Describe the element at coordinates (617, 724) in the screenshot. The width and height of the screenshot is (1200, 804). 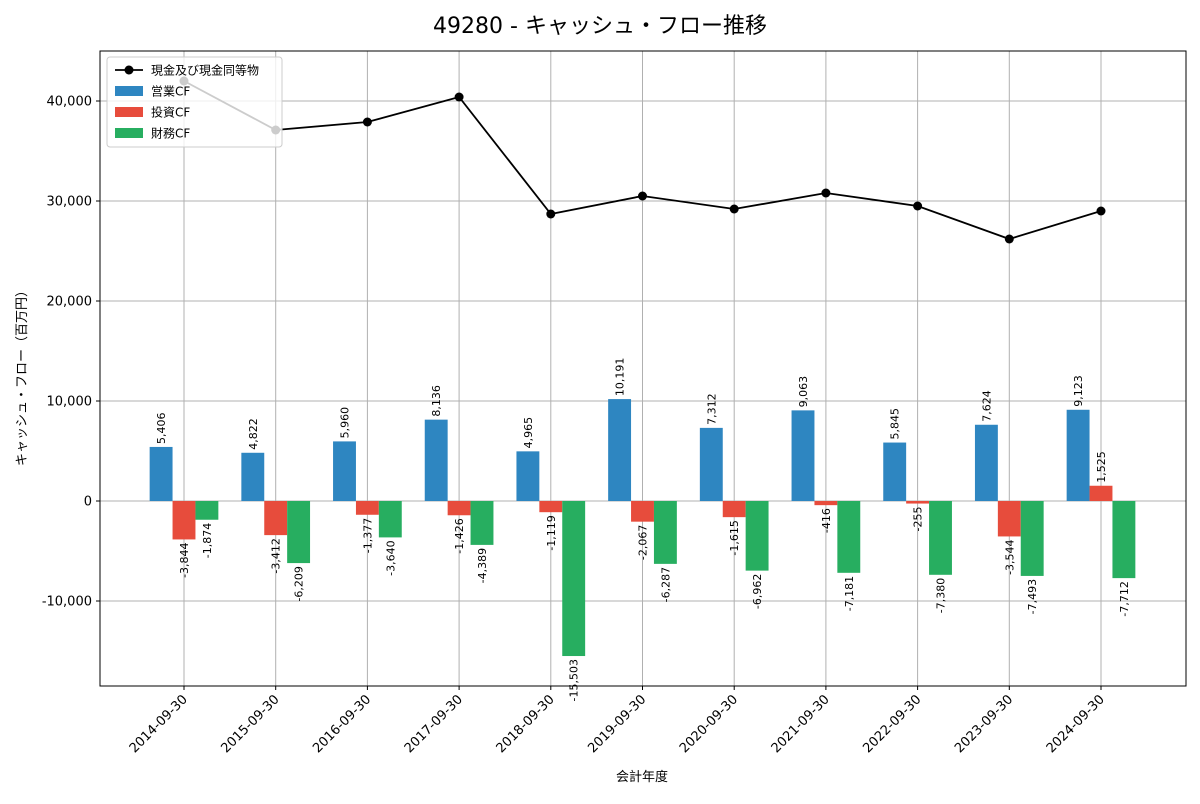
I see `x-tick-label: 2019-09-30` at that location.